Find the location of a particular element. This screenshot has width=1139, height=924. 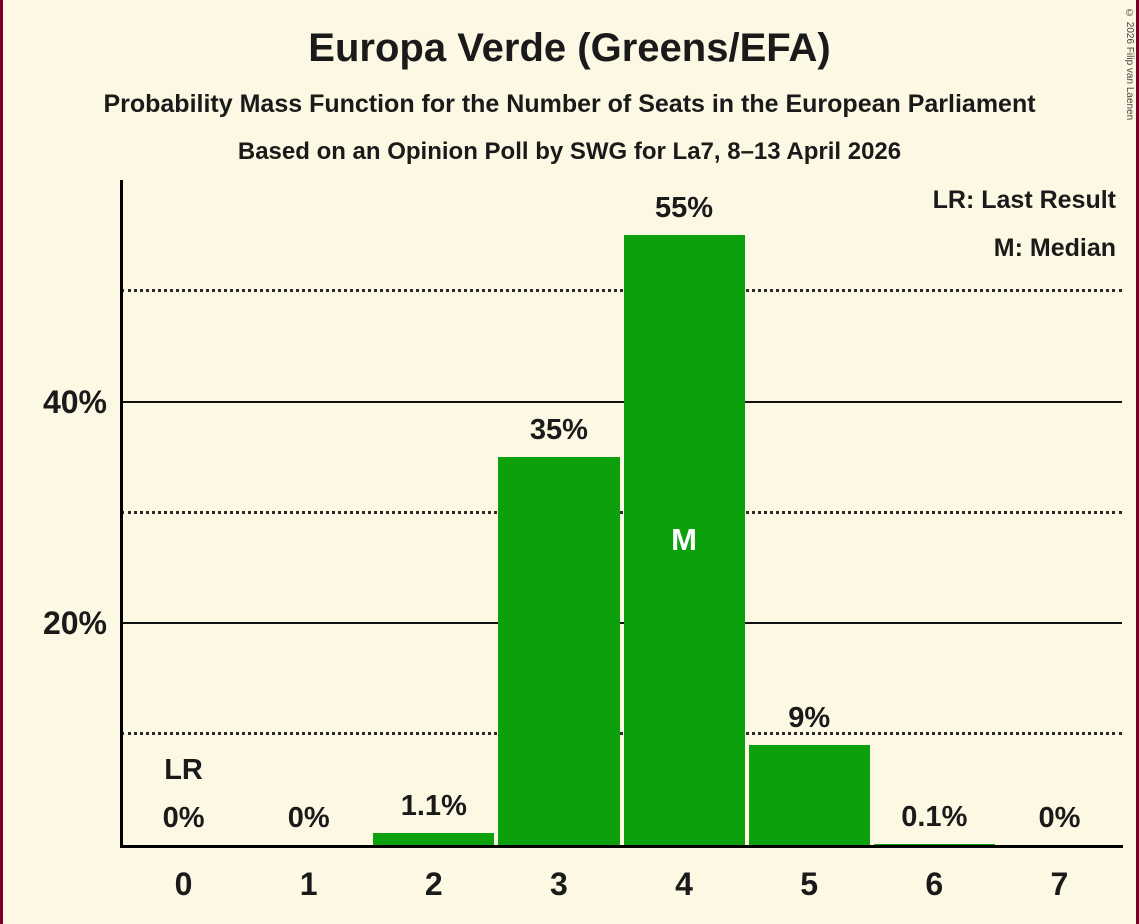

median-marker: M is located at coordinates (684, 540).